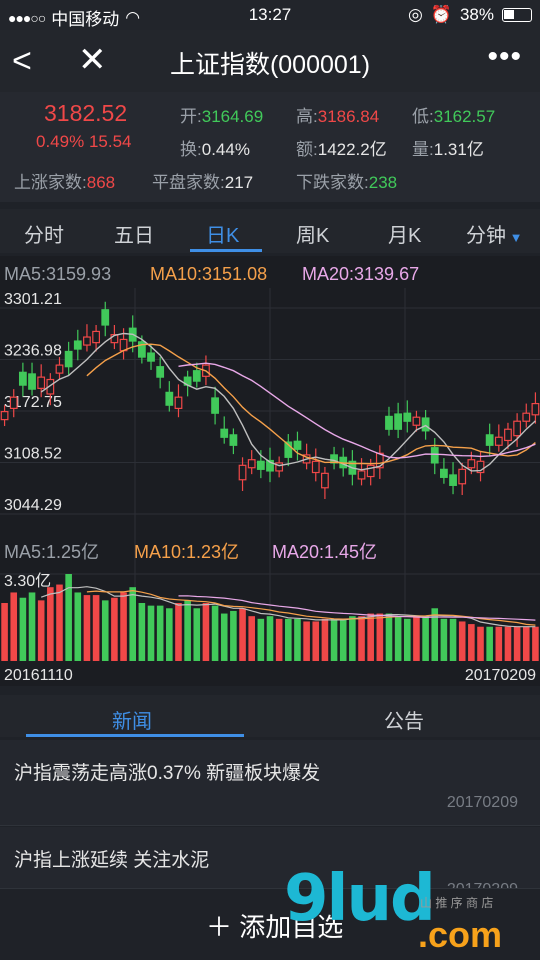 The width and height of the screenshot is (540, 960). Describe the element at coordinates (275, 927) in the screenshot. I see `add-watchlist-button: ＋ 添加自选` at that location.